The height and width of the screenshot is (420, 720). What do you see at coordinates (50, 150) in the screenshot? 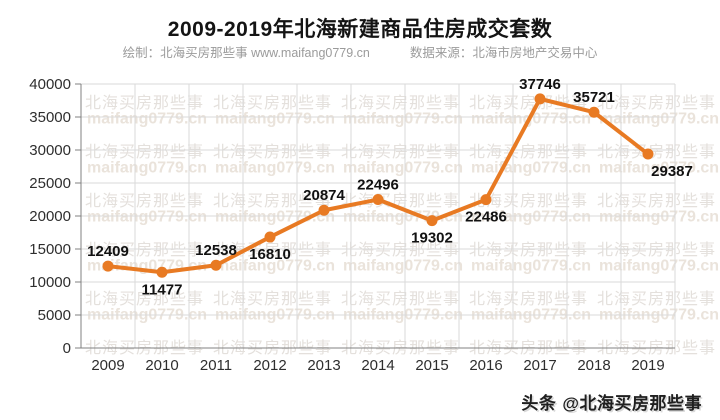
I see `y-axis-label: 30000` at bounding box center [50, 150].